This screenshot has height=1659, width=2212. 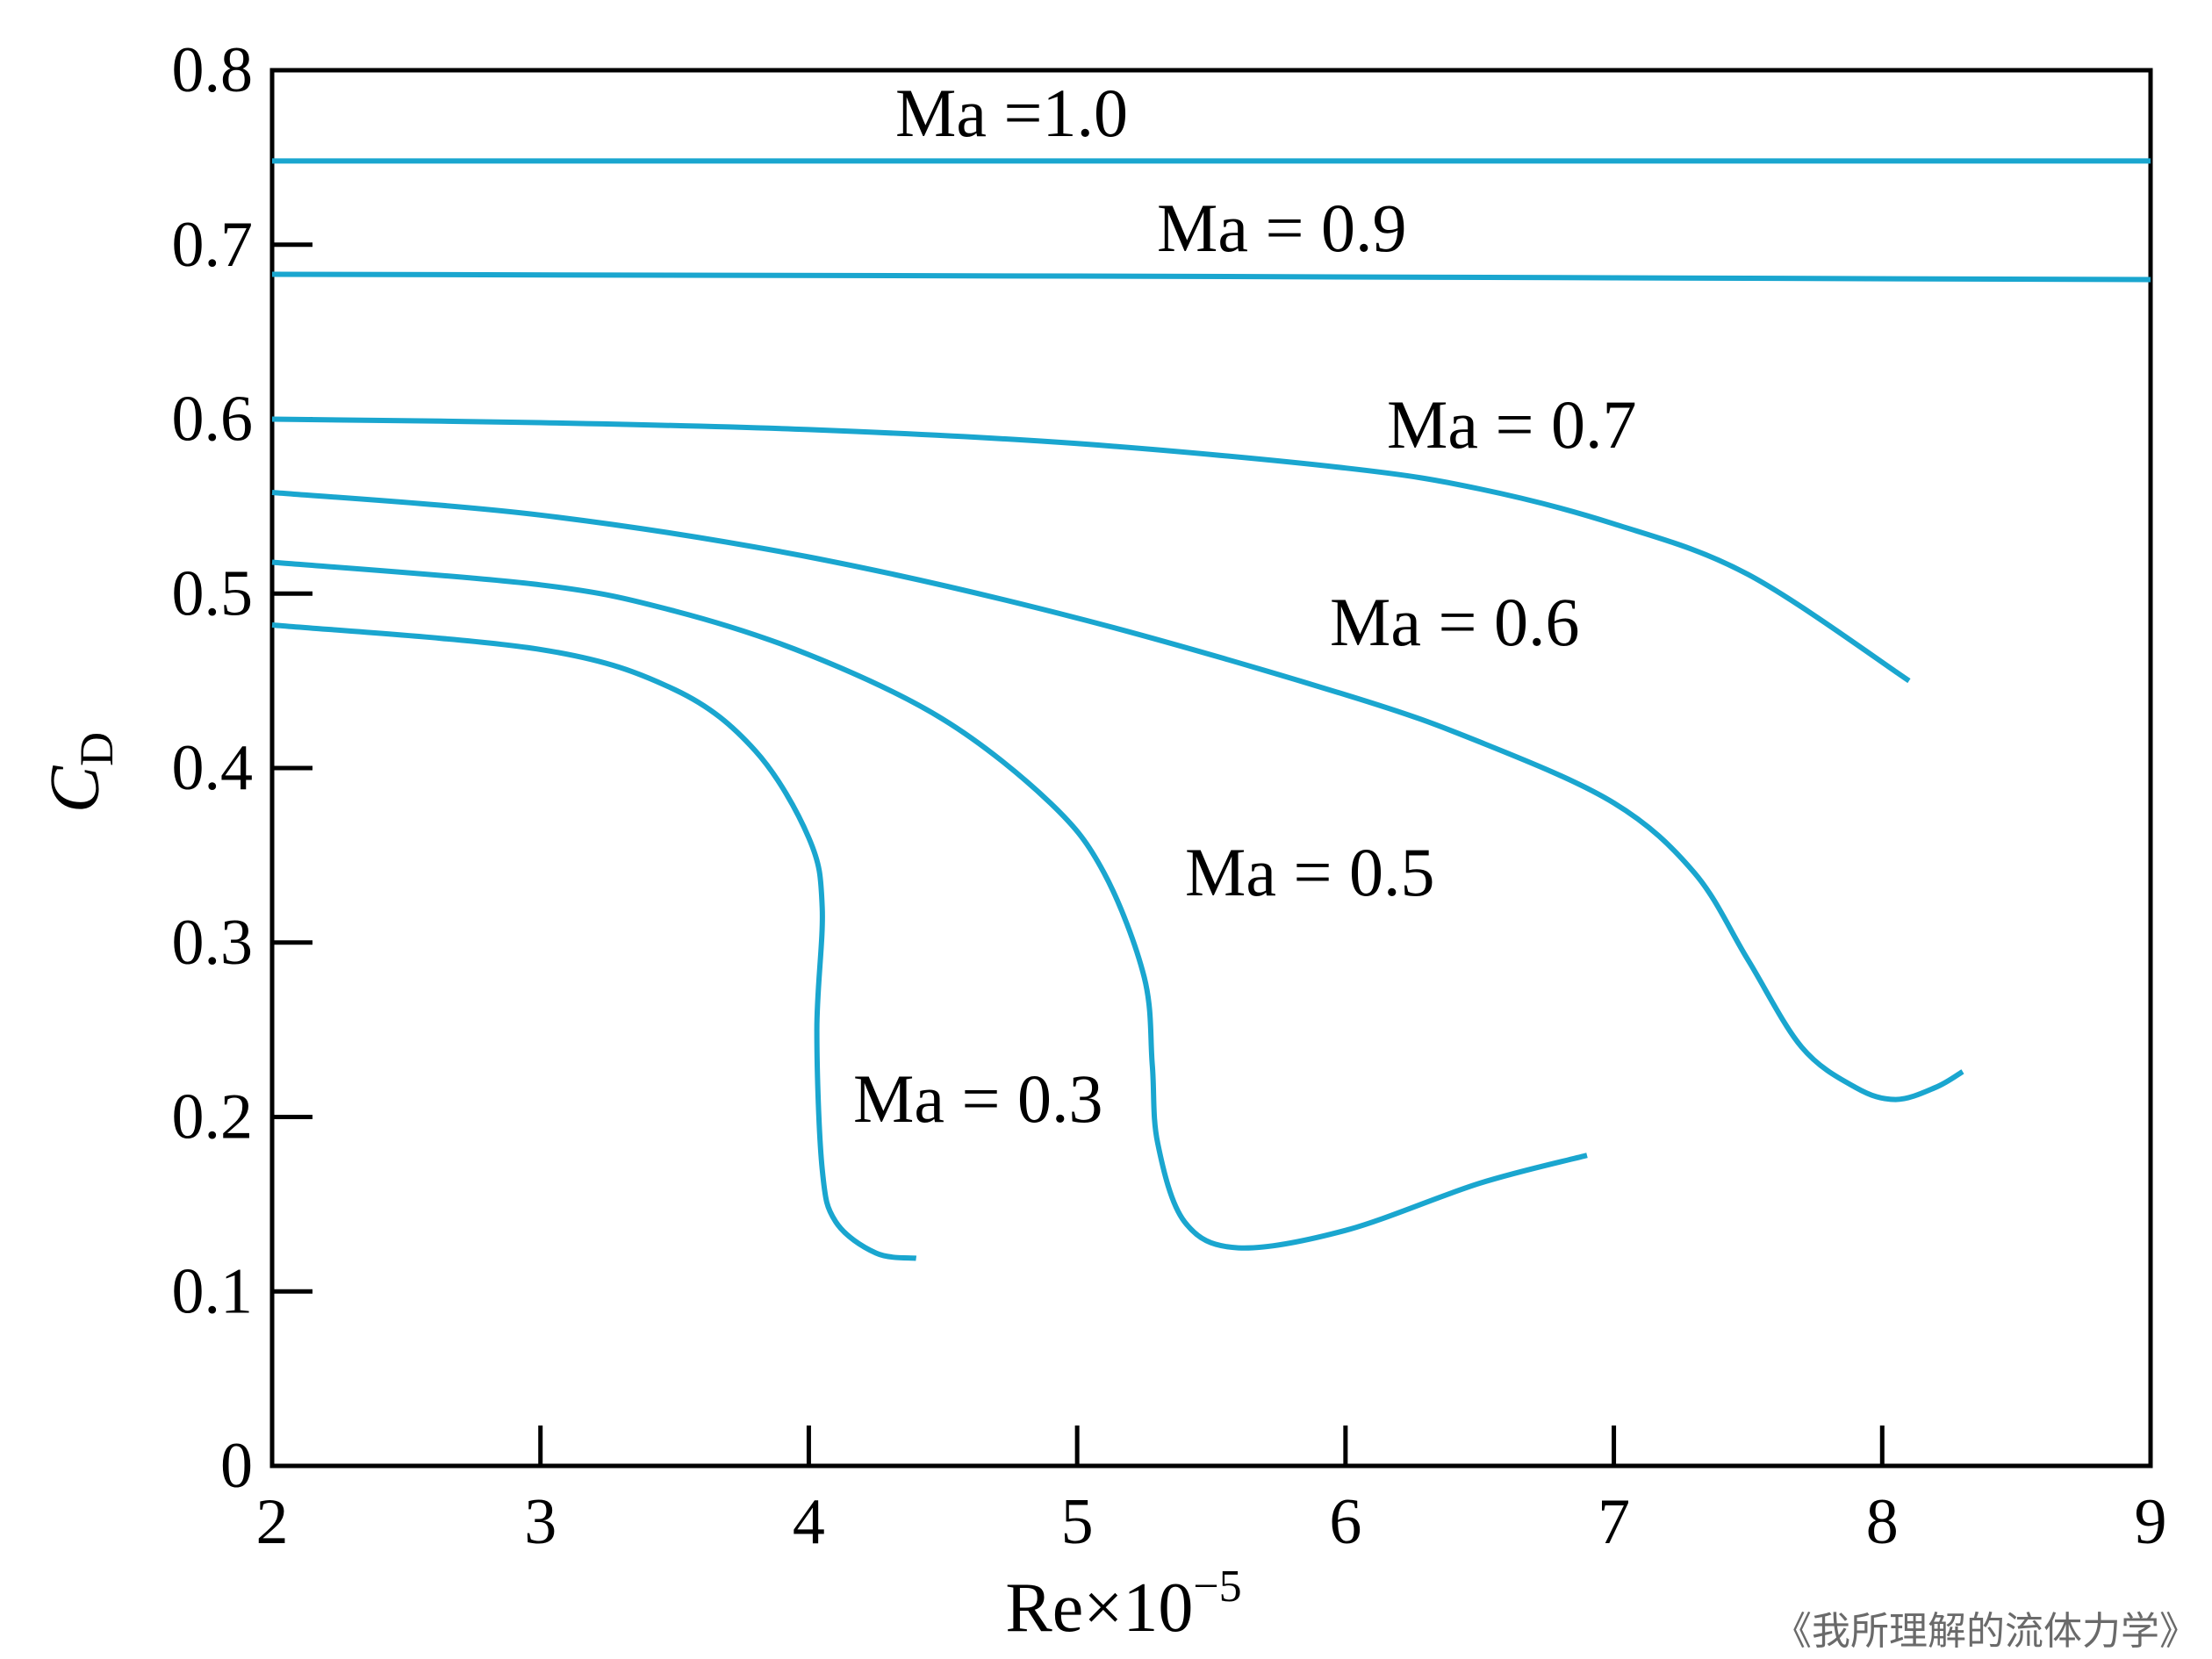 I want to click on y-tick-label: 0, so click(x=236, y=1466).